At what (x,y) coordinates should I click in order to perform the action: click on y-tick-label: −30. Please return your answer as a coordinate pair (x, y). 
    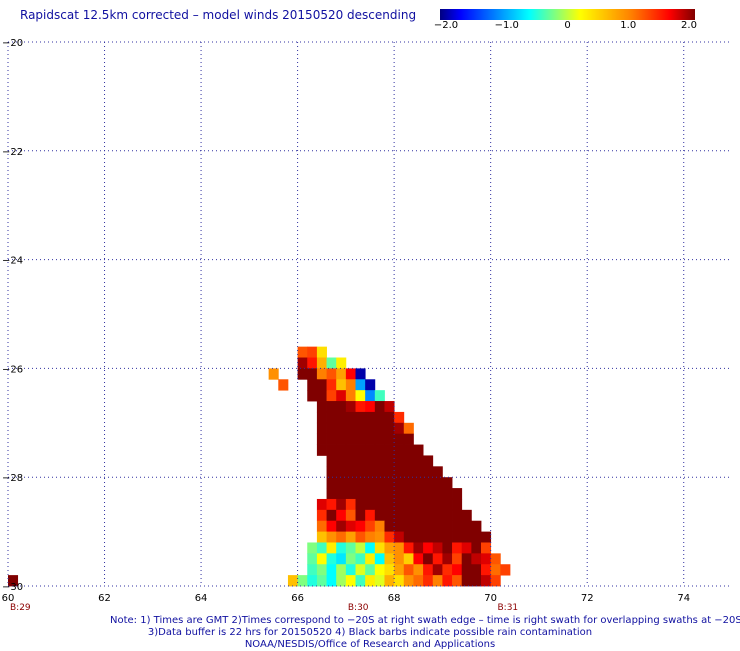
    Looking at the image, I should click on (12, 587).